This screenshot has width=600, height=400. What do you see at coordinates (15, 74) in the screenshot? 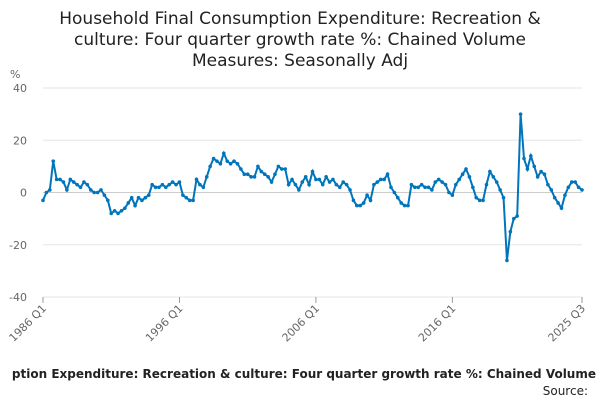
I see `y-axis-label: %` at bounding box center [15, 74].